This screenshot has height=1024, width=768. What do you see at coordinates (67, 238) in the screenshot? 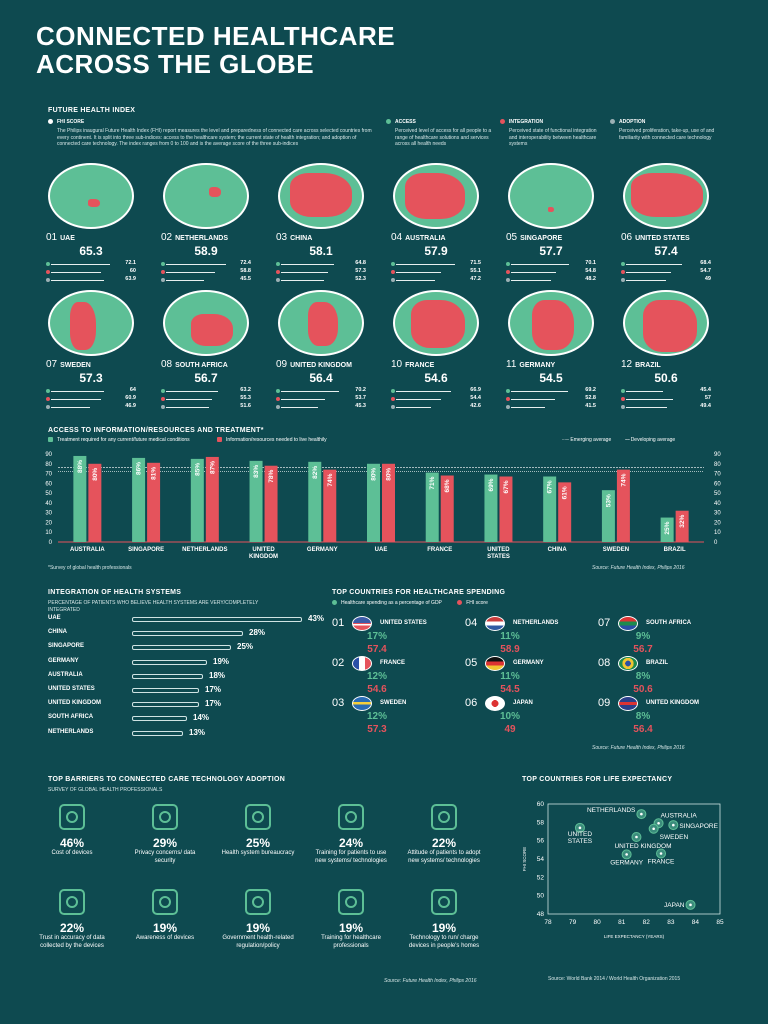
I see `country-label: UAE` at bounding box center [67, 238].